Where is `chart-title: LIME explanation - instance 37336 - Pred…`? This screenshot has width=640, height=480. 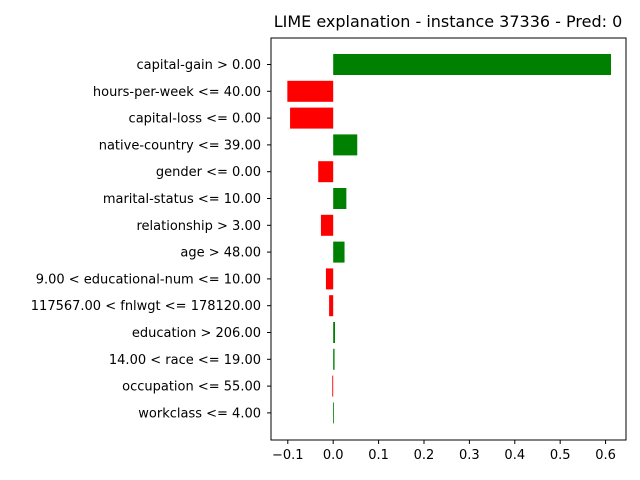 chart-title: LIME explanation - instance 37336 - Pred… is located at coordinates (448, 21).